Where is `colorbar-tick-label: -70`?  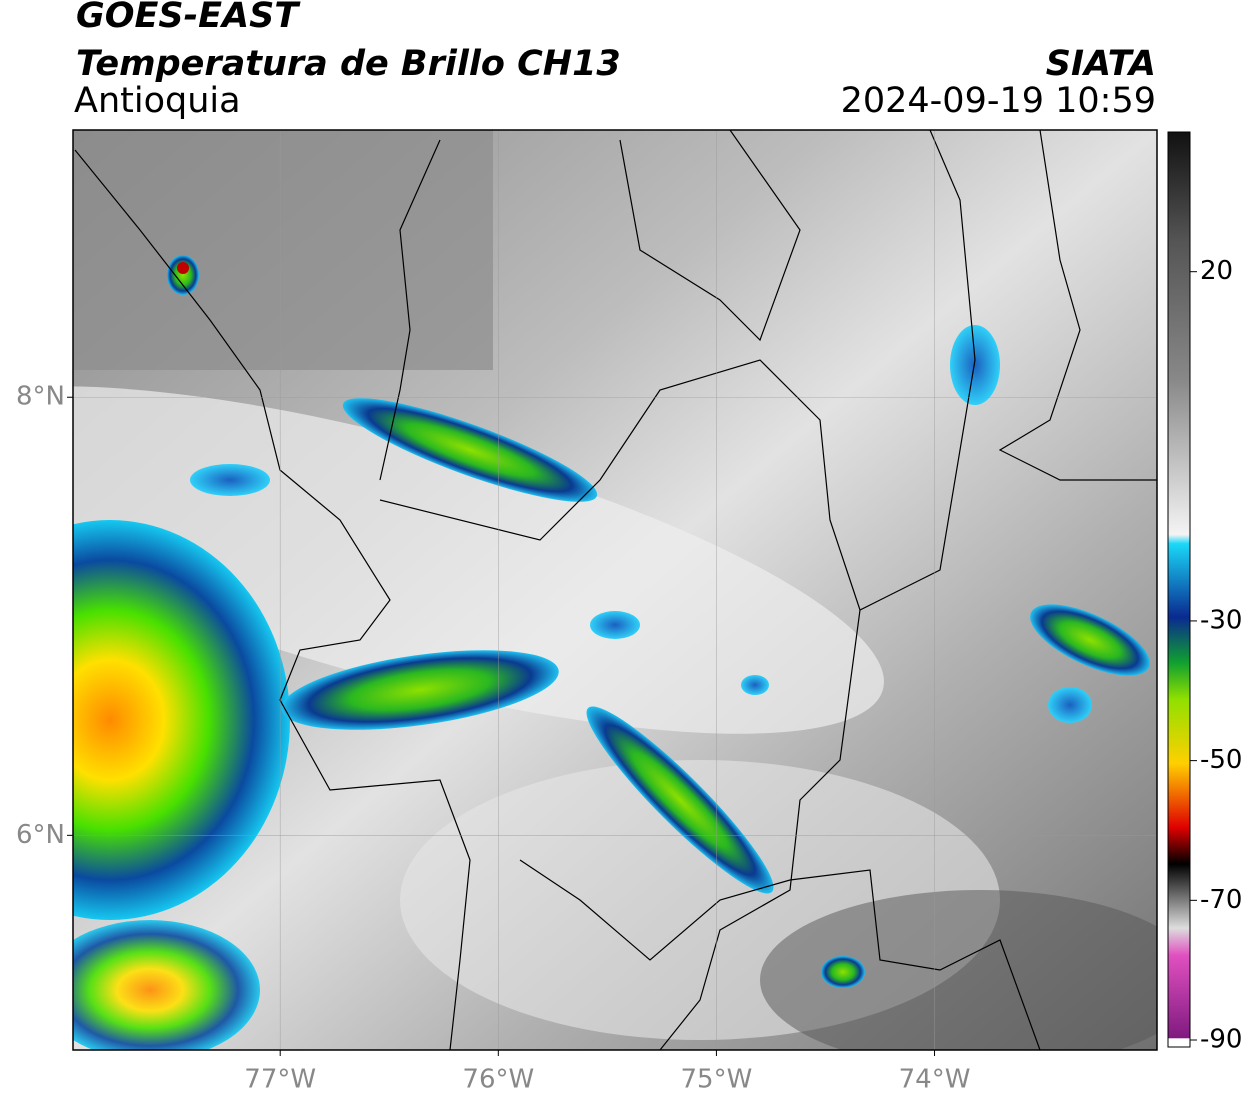 colorbar-tick-label: -70 is located at coordinates (1221, 900).